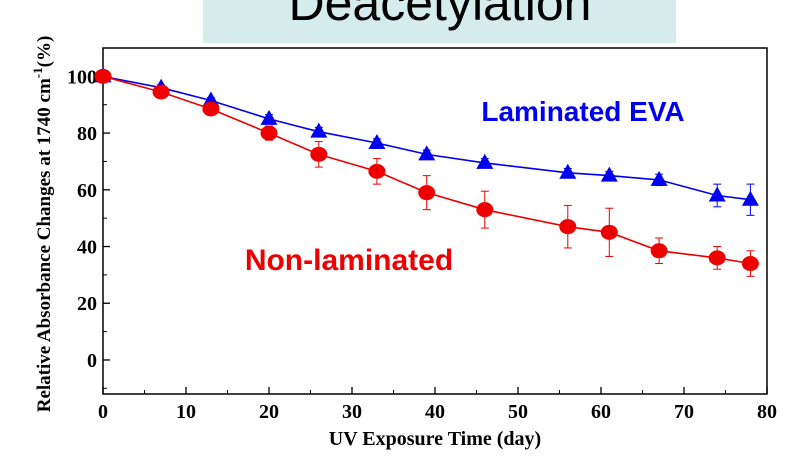 The width and height of the screenshot is (795, 463). Describe the element at coordinates (82, 77) in the screenshot. I see `y-tick-label: 100` at that location.